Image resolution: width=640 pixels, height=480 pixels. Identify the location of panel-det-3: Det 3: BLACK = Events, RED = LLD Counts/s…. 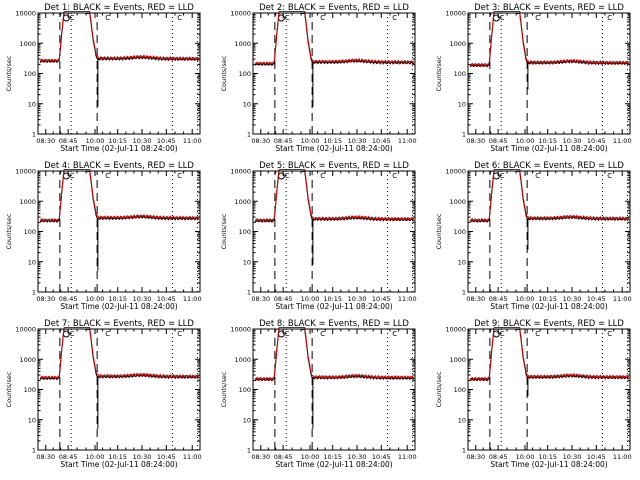
(533, 78).